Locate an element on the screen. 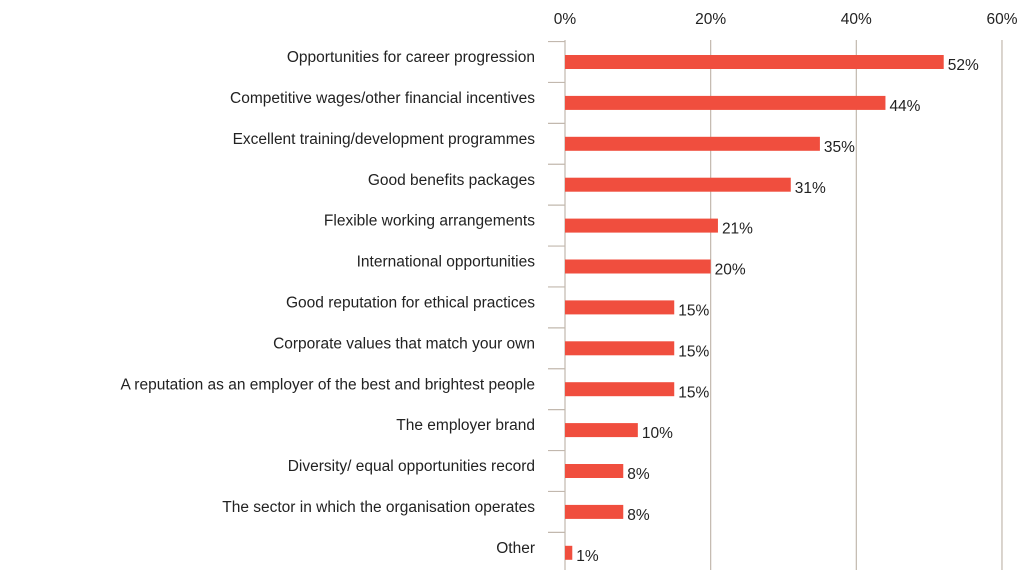 Image resolution: width=1035 pixels, height=570 pixels. value-label: 1% is located at coordinates (587, 556).